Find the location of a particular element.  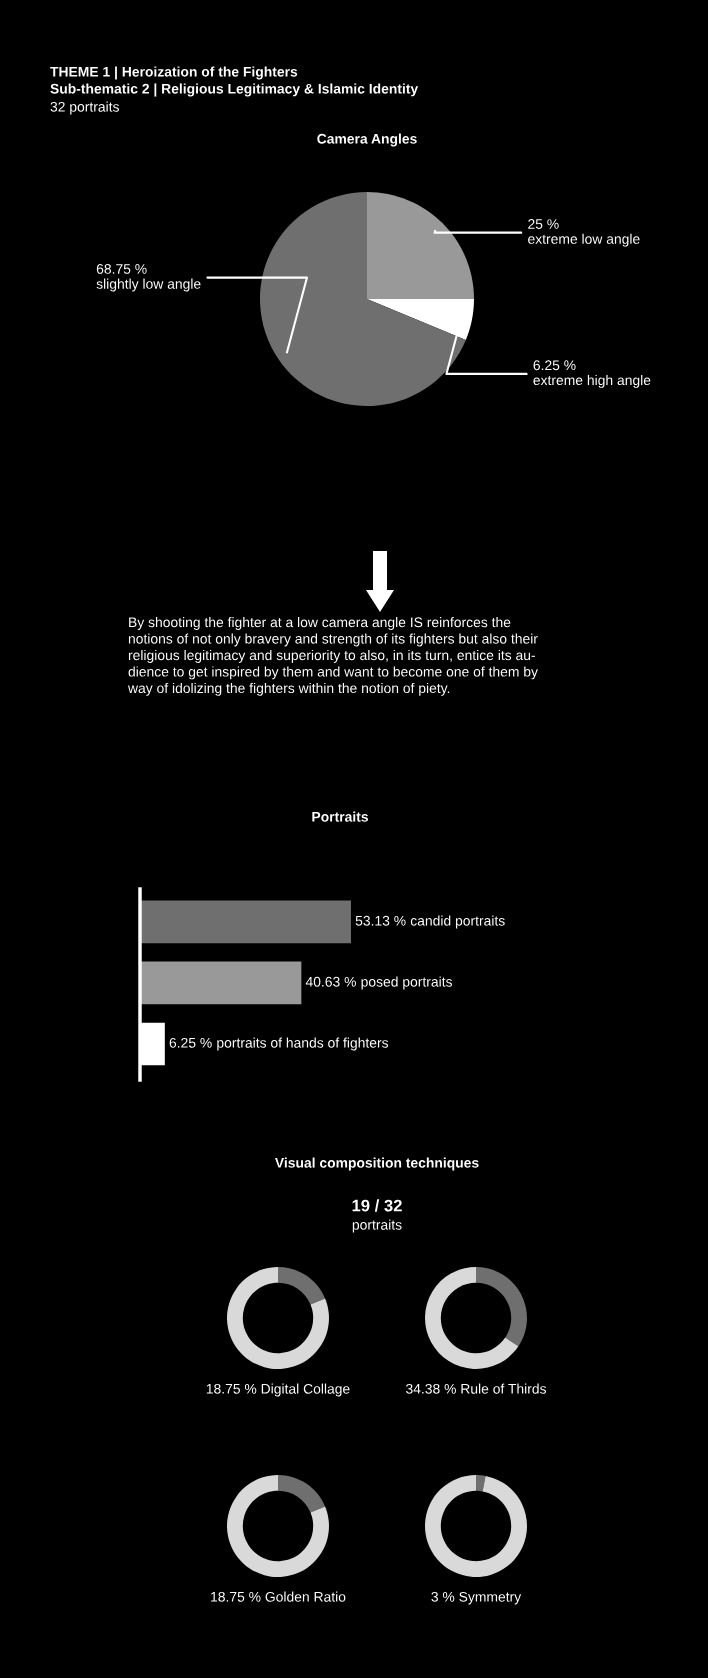

chart-title: Portraits is located at coordinates (340, 816).